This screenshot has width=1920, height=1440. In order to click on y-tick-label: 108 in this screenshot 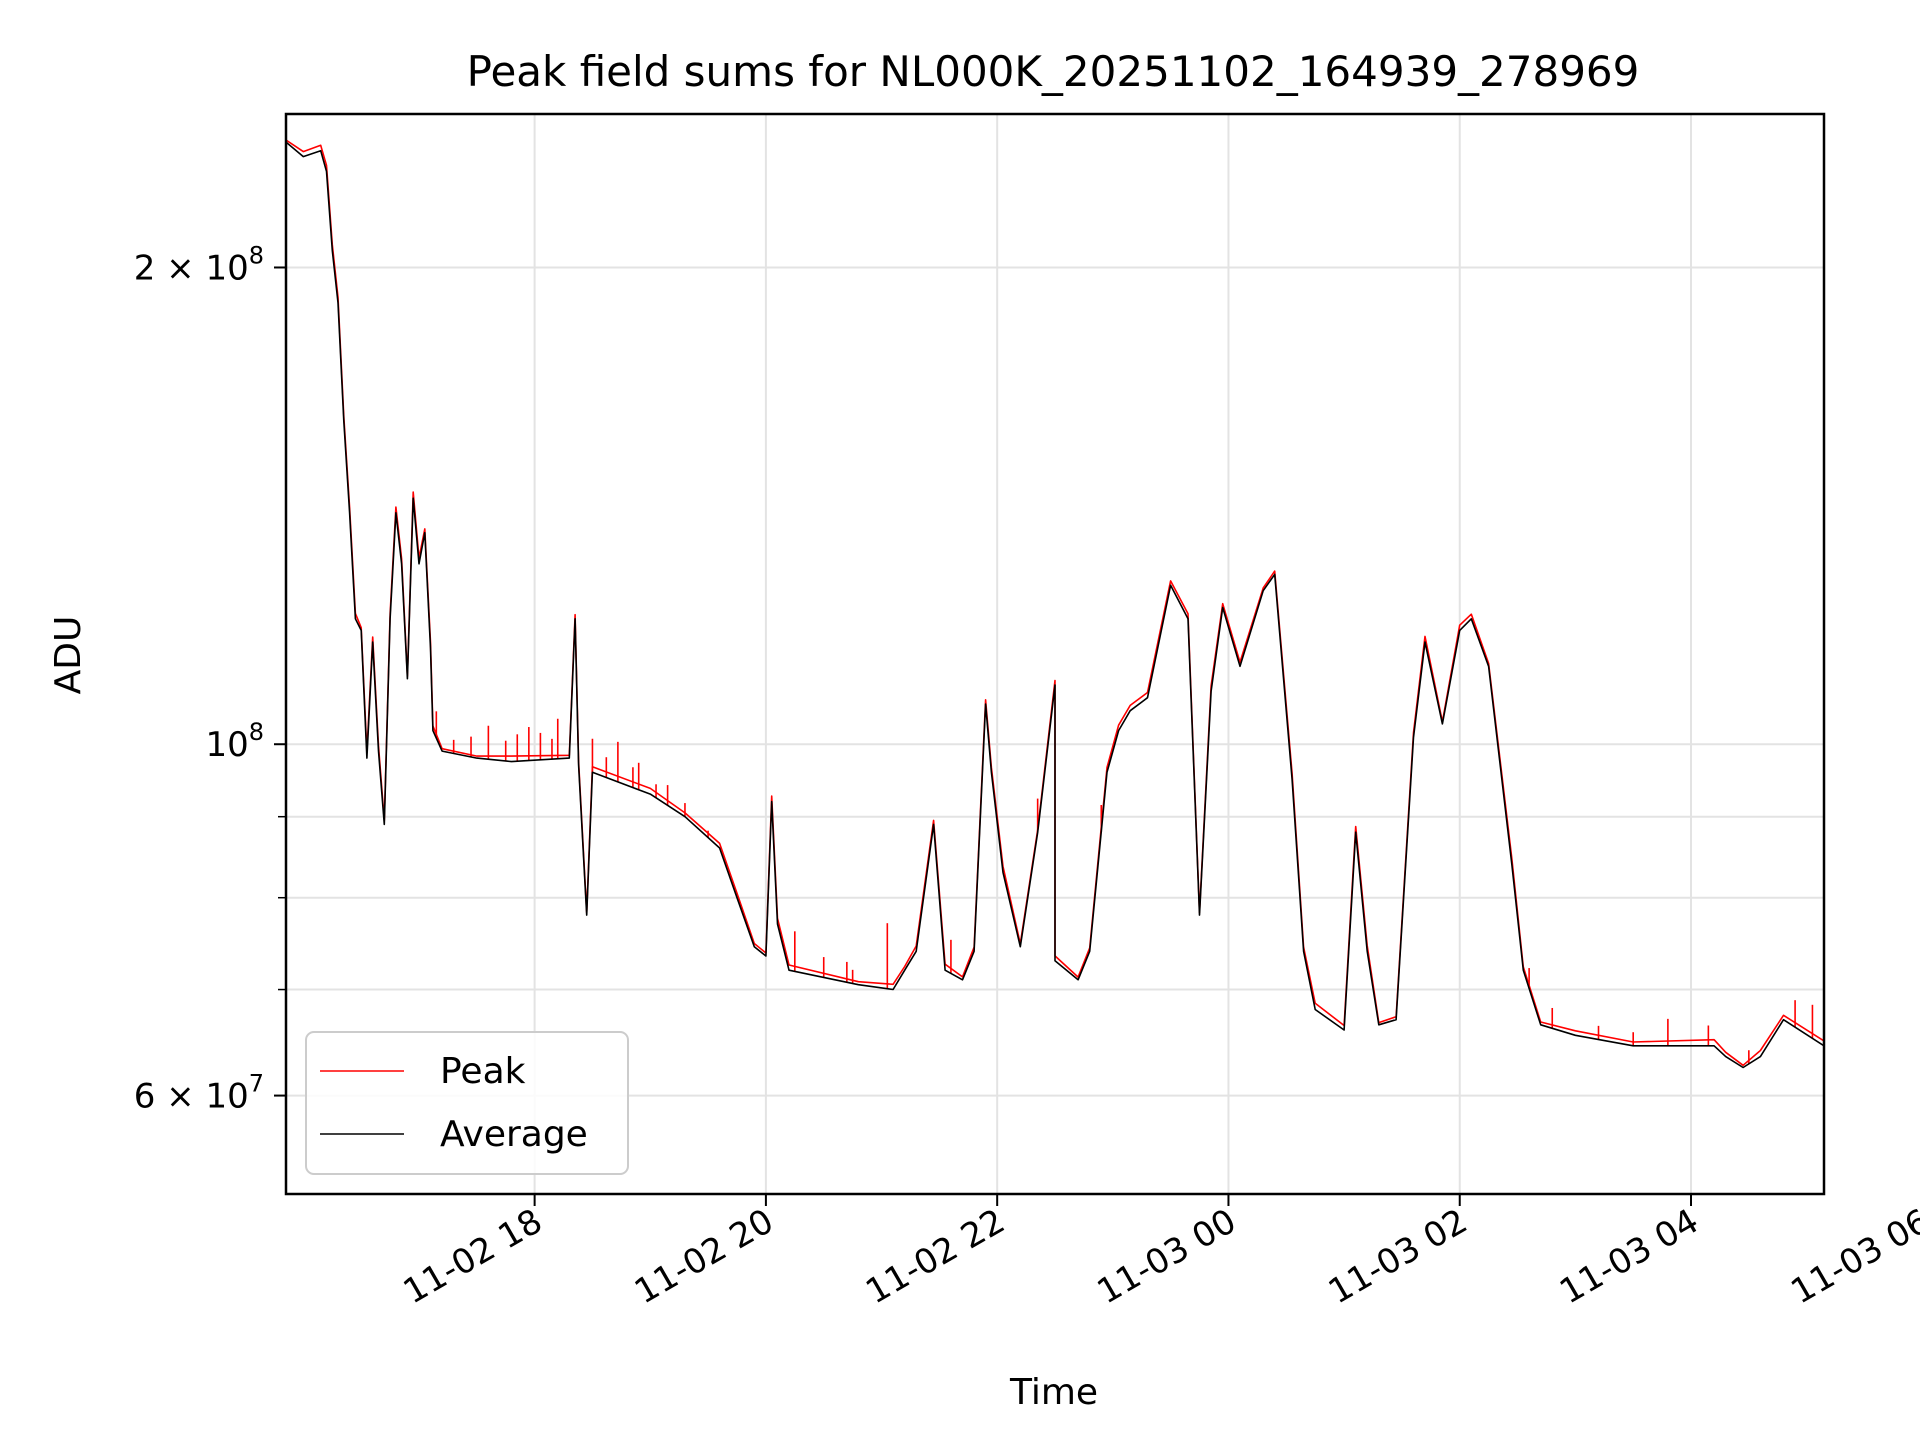, I will do `click(234, 741)`.